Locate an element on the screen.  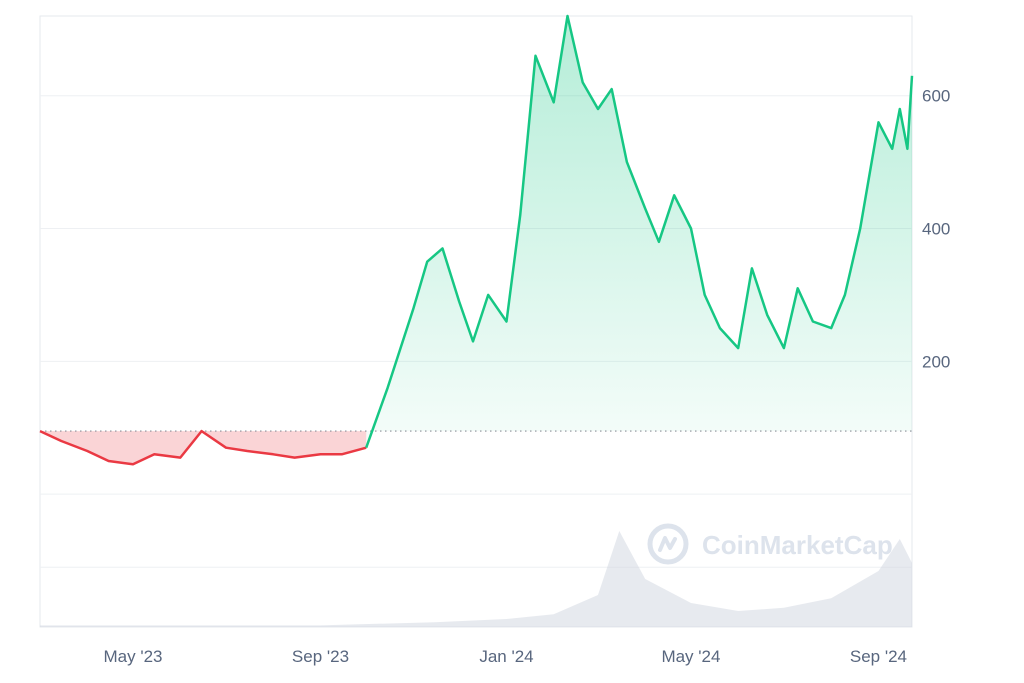
coinmarketcap-logo-icon is located at coordinates (668, 544).